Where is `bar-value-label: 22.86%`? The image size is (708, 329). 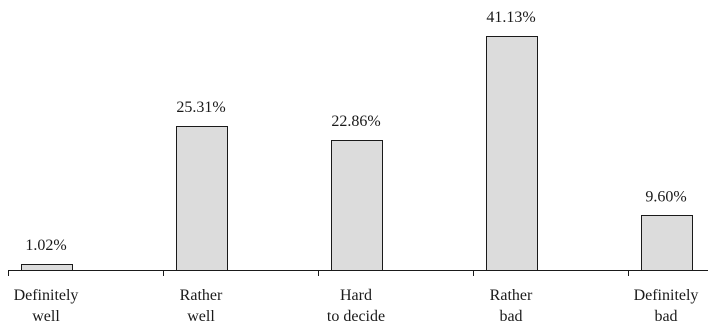 bar-value-label: 22.86% is located at coordinates (355, 121).